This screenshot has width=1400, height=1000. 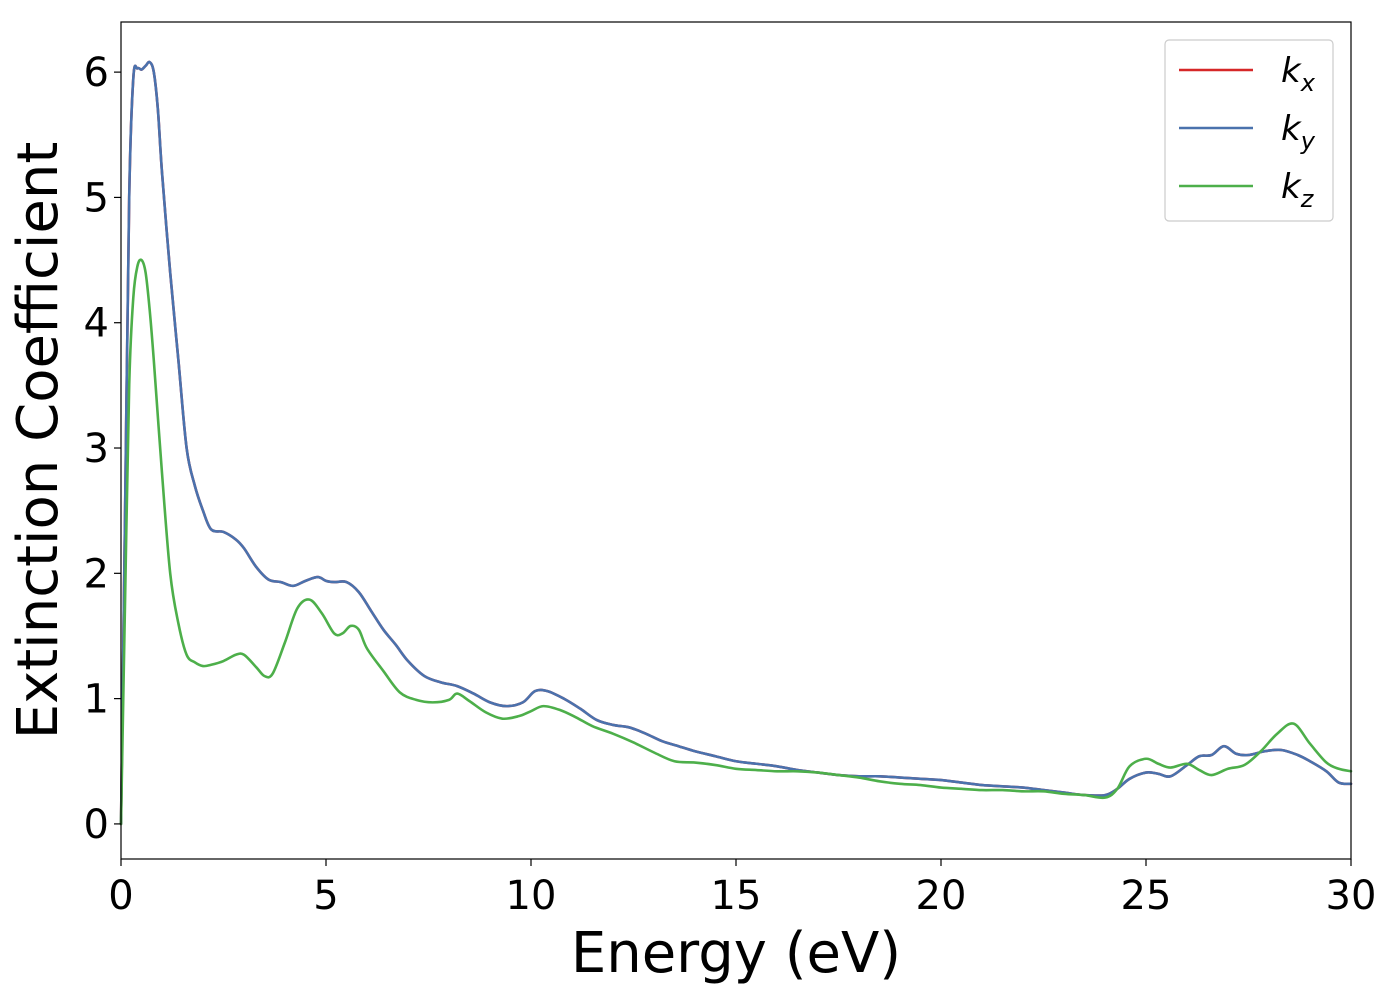 What do you see at coordinates (96, 825) in the screenshot?
I see `y-tick-label: 0` at bounding box center [96, 825].